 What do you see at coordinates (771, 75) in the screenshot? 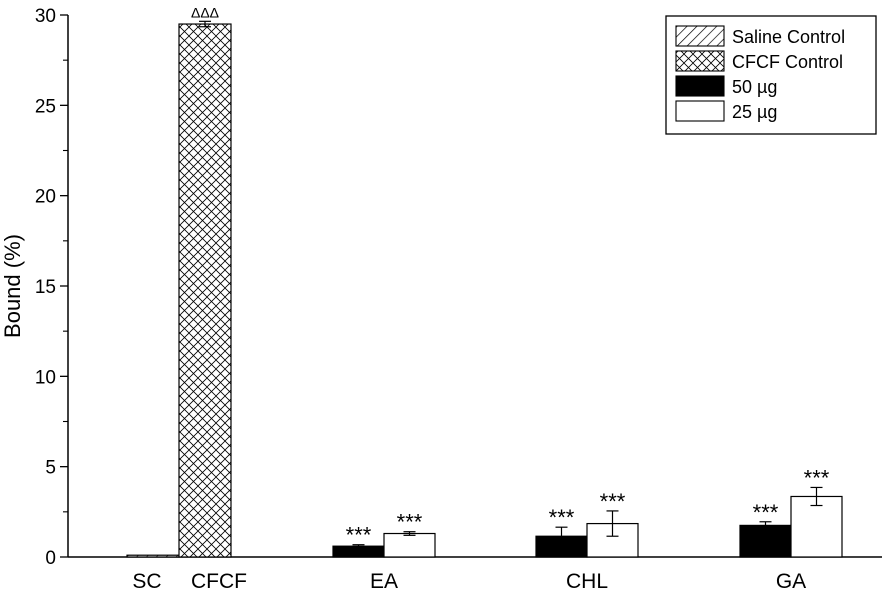
I see `legend: Saline Control CFCF Control 50 µg 25 µg` at bounding box center [771, 75].